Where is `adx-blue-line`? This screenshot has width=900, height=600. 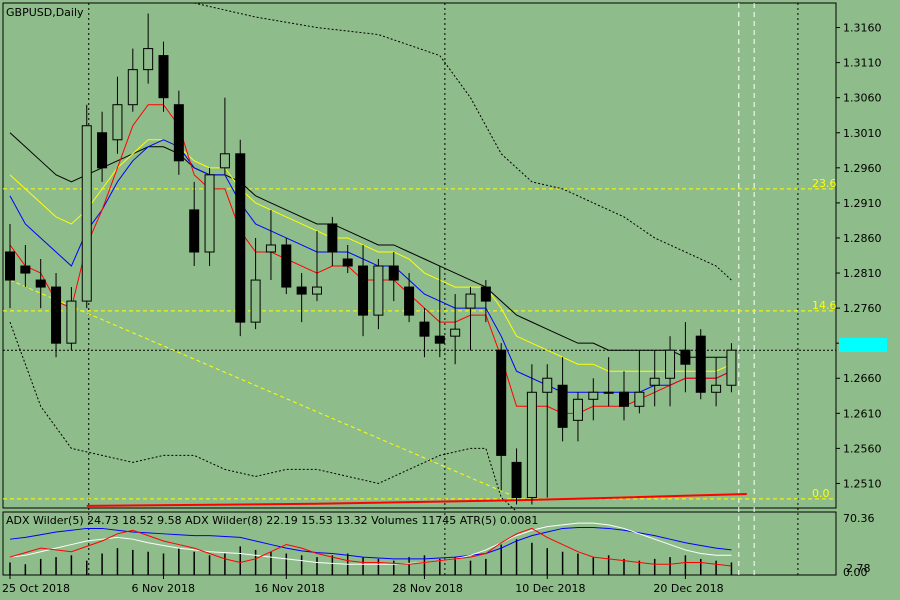 adx-blue-line is located at coordinates (370, 543).